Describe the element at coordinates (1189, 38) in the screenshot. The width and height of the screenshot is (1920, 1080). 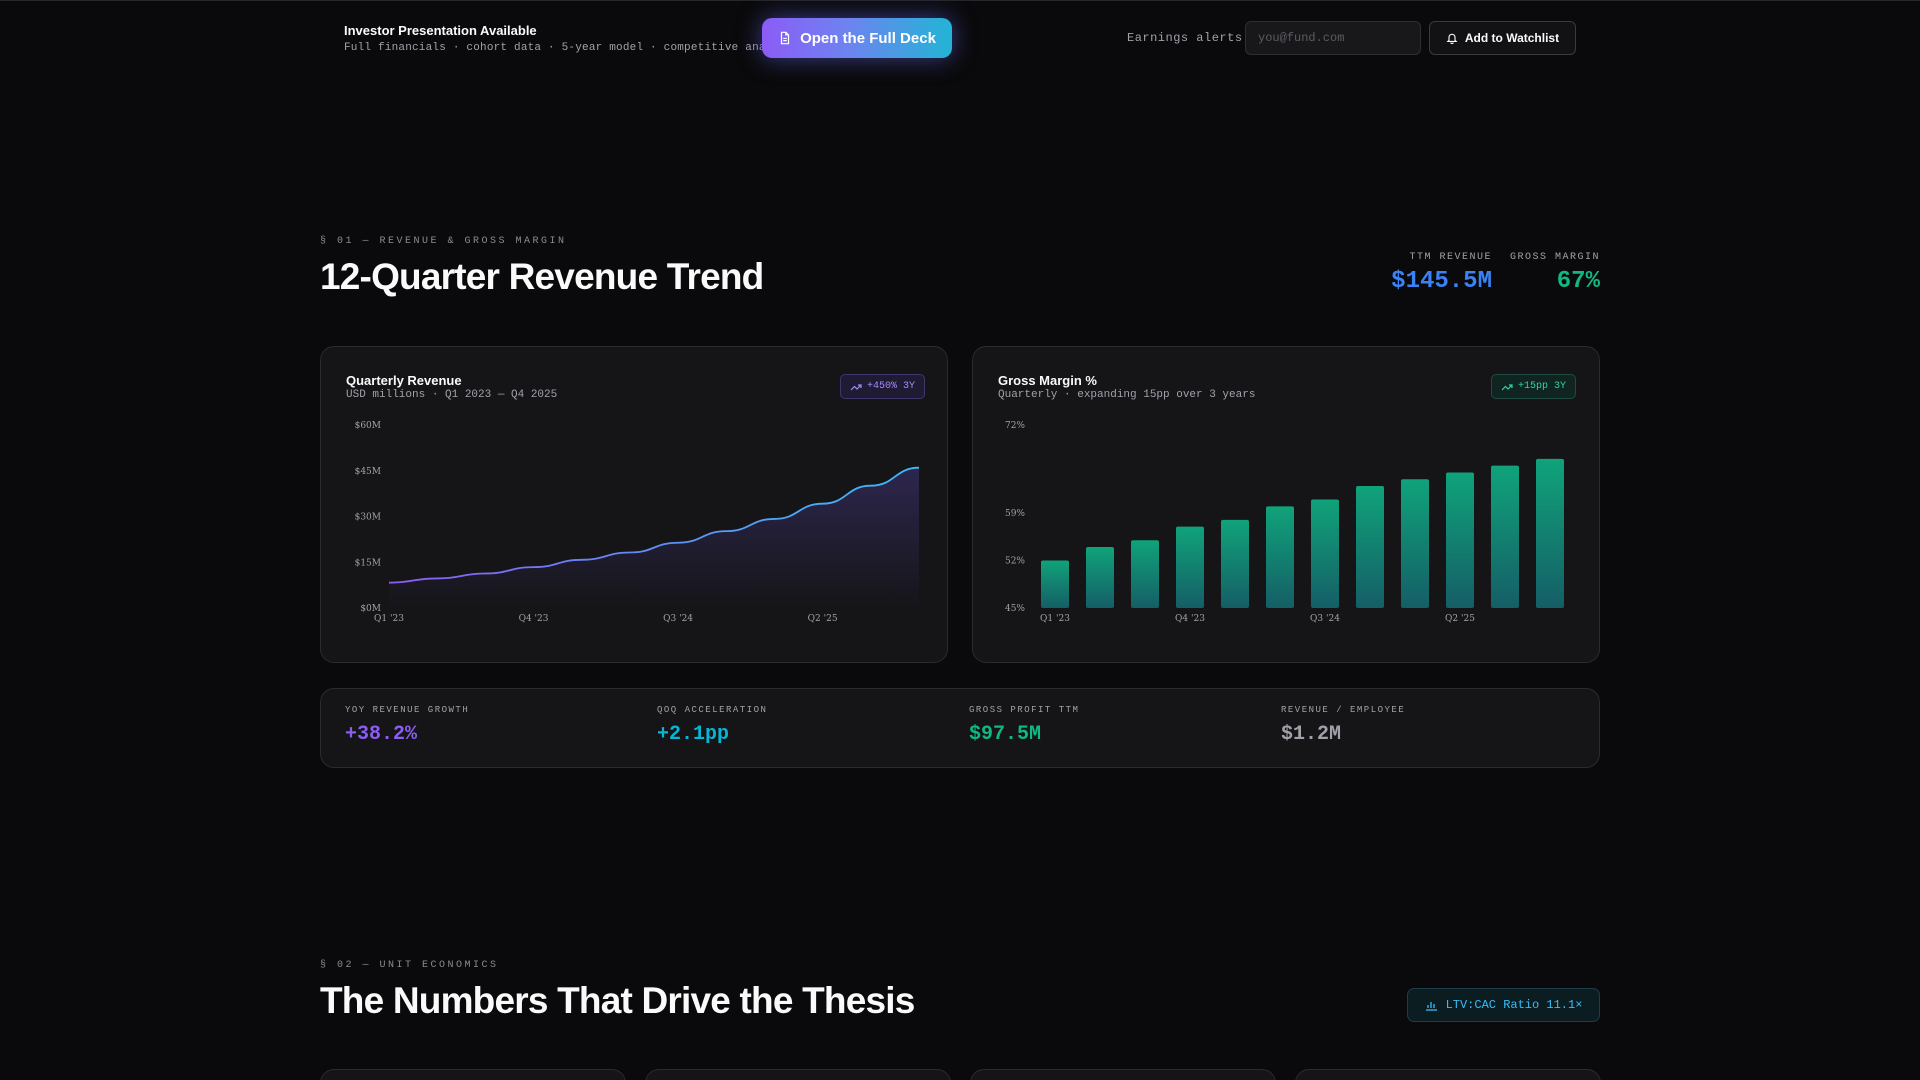
I see `earnings-alerts-label: Earnings alerts:` at that location.